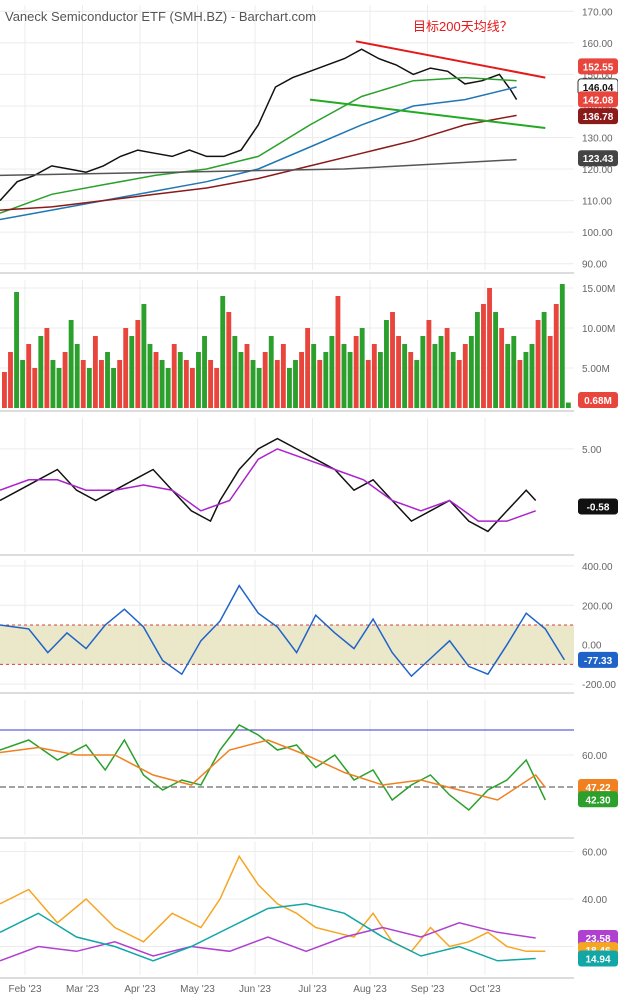 Image resolution: width=618 pixels, height=1000 pixels. I want to click on last-value-text: 142.08, so click(598, 100).